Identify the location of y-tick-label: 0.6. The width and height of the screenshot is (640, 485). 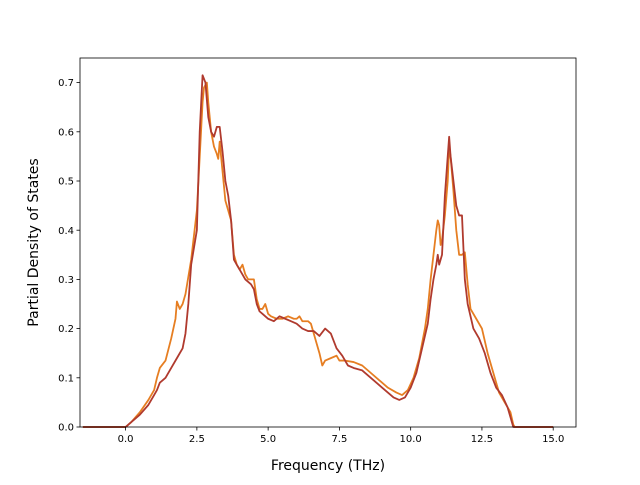
(66, 132).